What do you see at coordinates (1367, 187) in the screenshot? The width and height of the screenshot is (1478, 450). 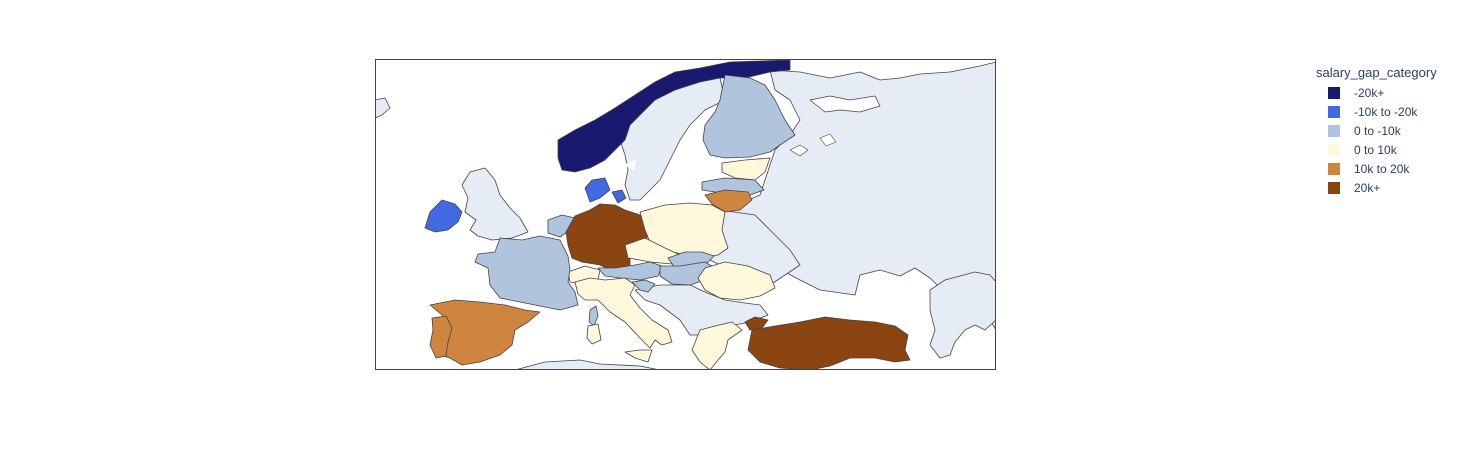 I see `legend-label: 20k+` at bounding box center [1367, 187].